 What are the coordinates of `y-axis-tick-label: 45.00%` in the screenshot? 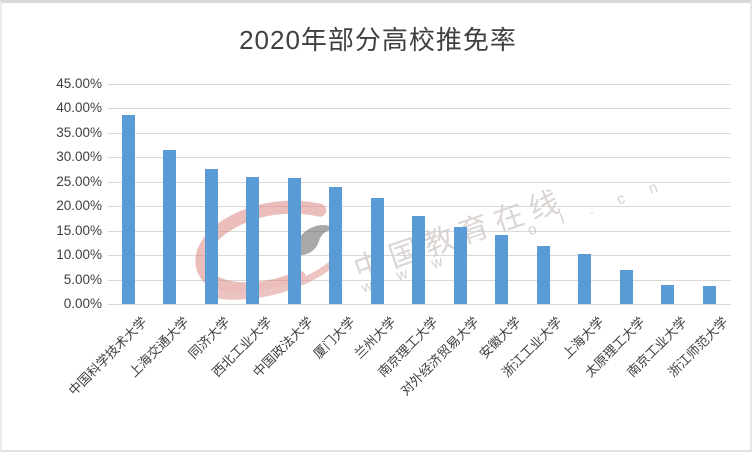 It's located at (79, 83).